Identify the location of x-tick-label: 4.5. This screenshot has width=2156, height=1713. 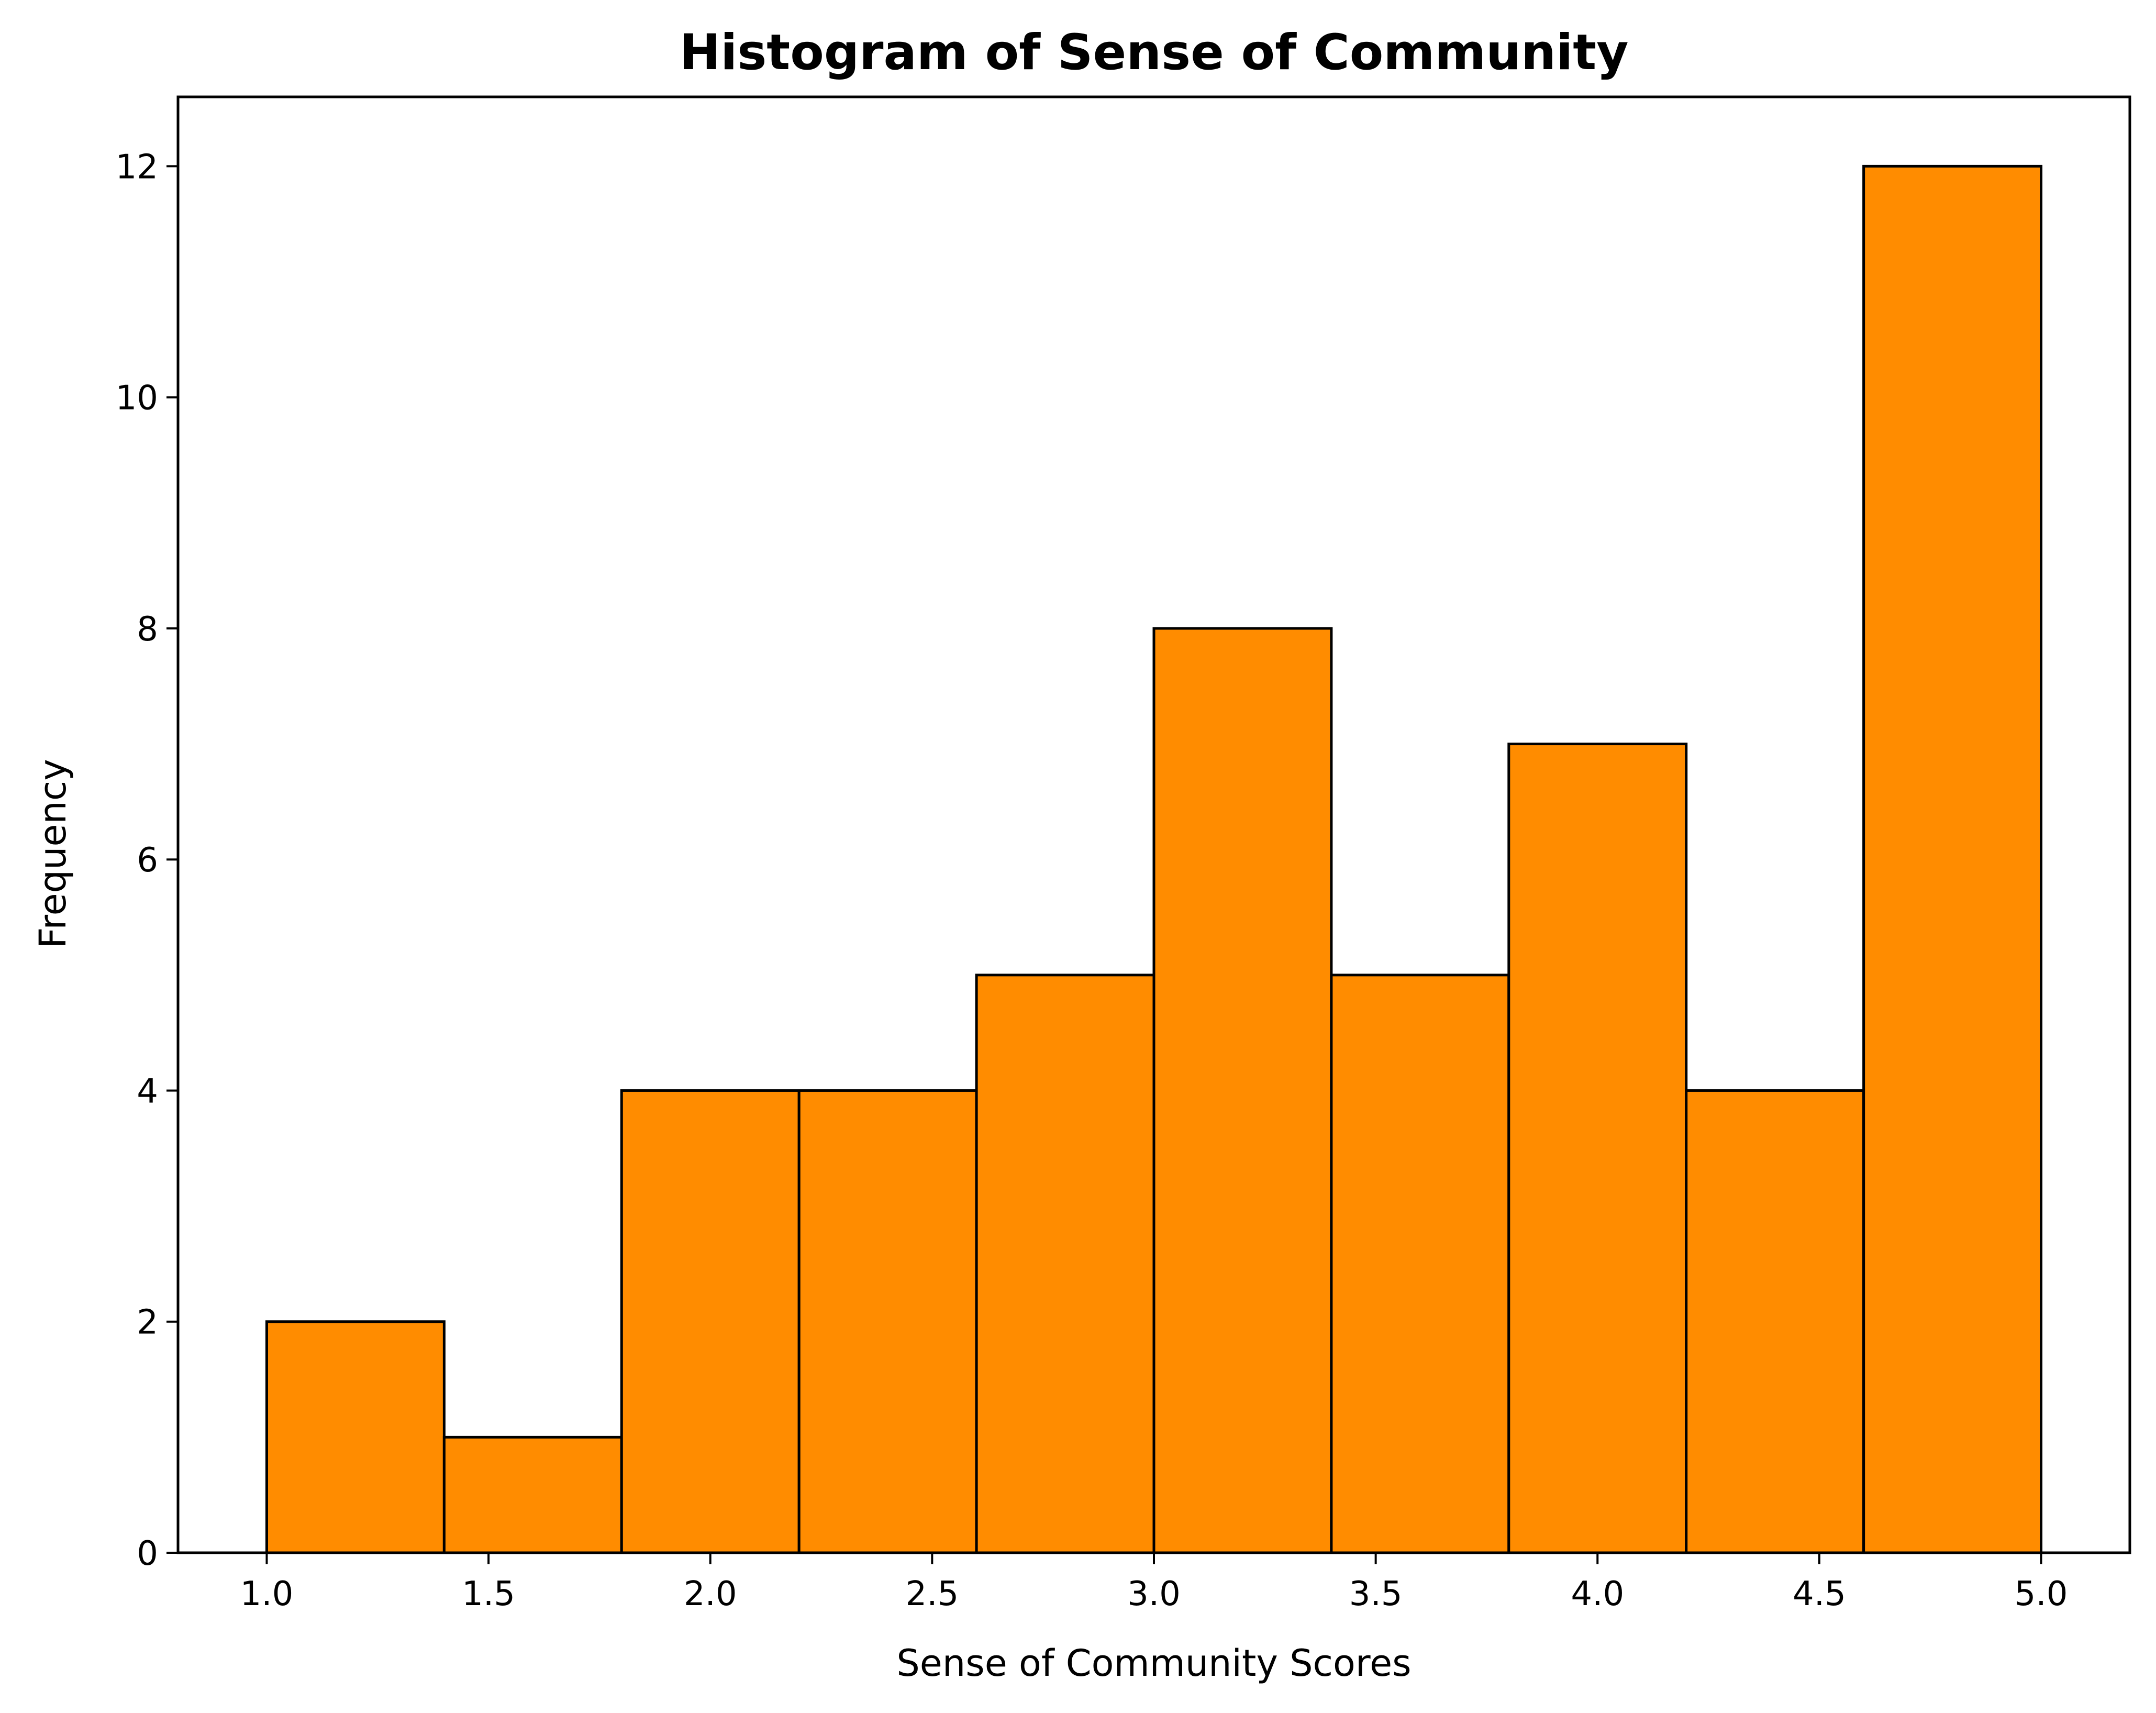
(1819, 1594).